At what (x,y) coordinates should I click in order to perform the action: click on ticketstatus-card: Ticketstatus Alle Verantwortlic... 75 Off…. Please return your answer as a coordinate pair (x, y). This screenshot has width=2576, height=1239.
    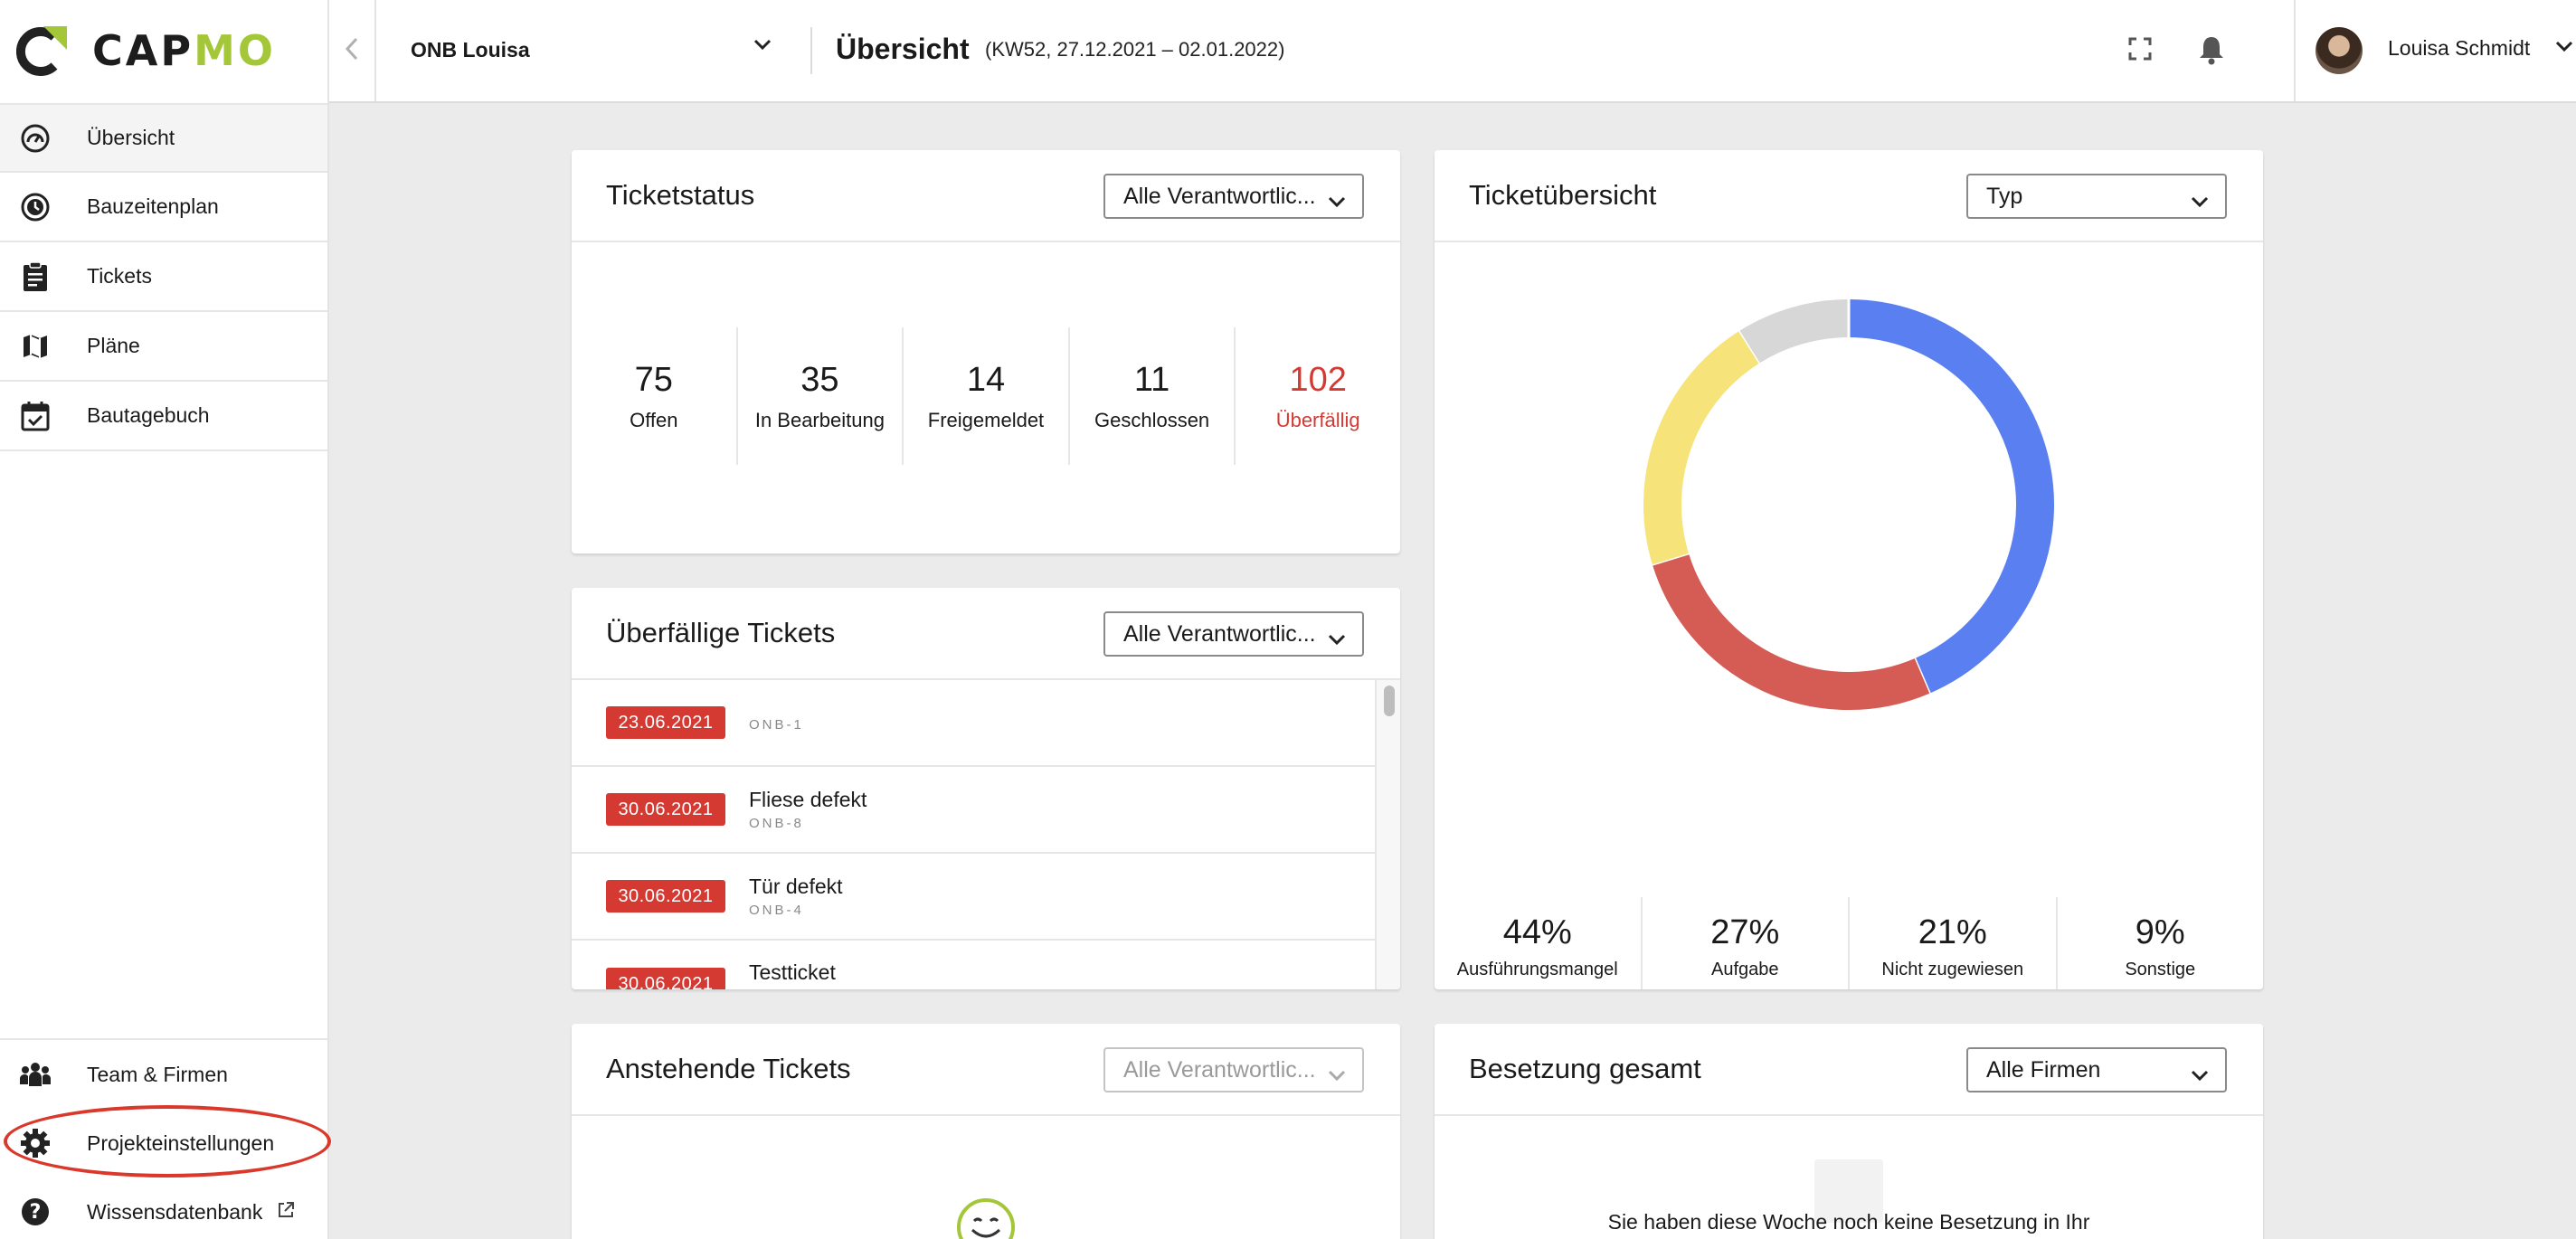
    Looking at the image, I should click on (986, 351).